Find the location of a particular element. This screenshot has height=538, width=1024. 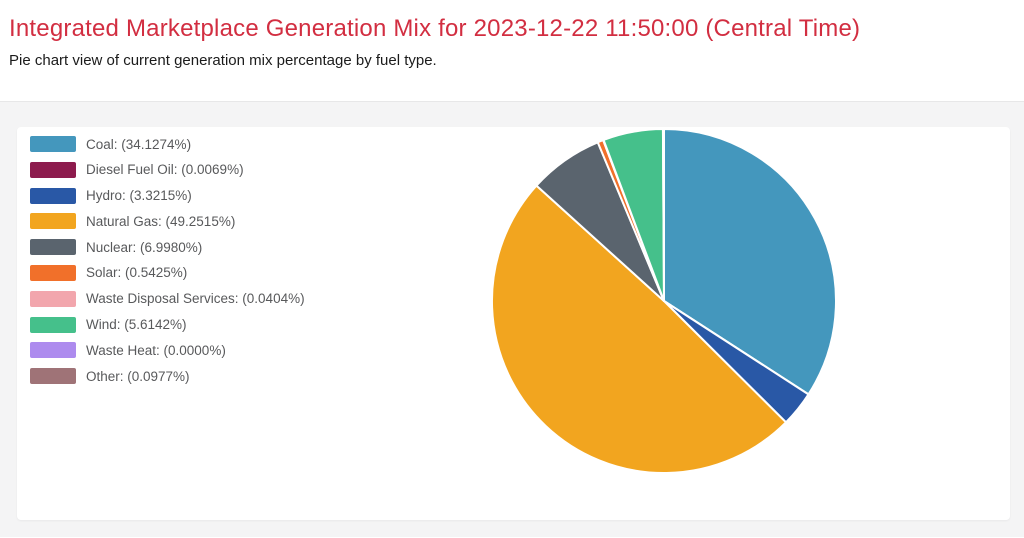

legend-item-nuclear: Nuclear: (6.9980%) is located at coordinates (167, 247).